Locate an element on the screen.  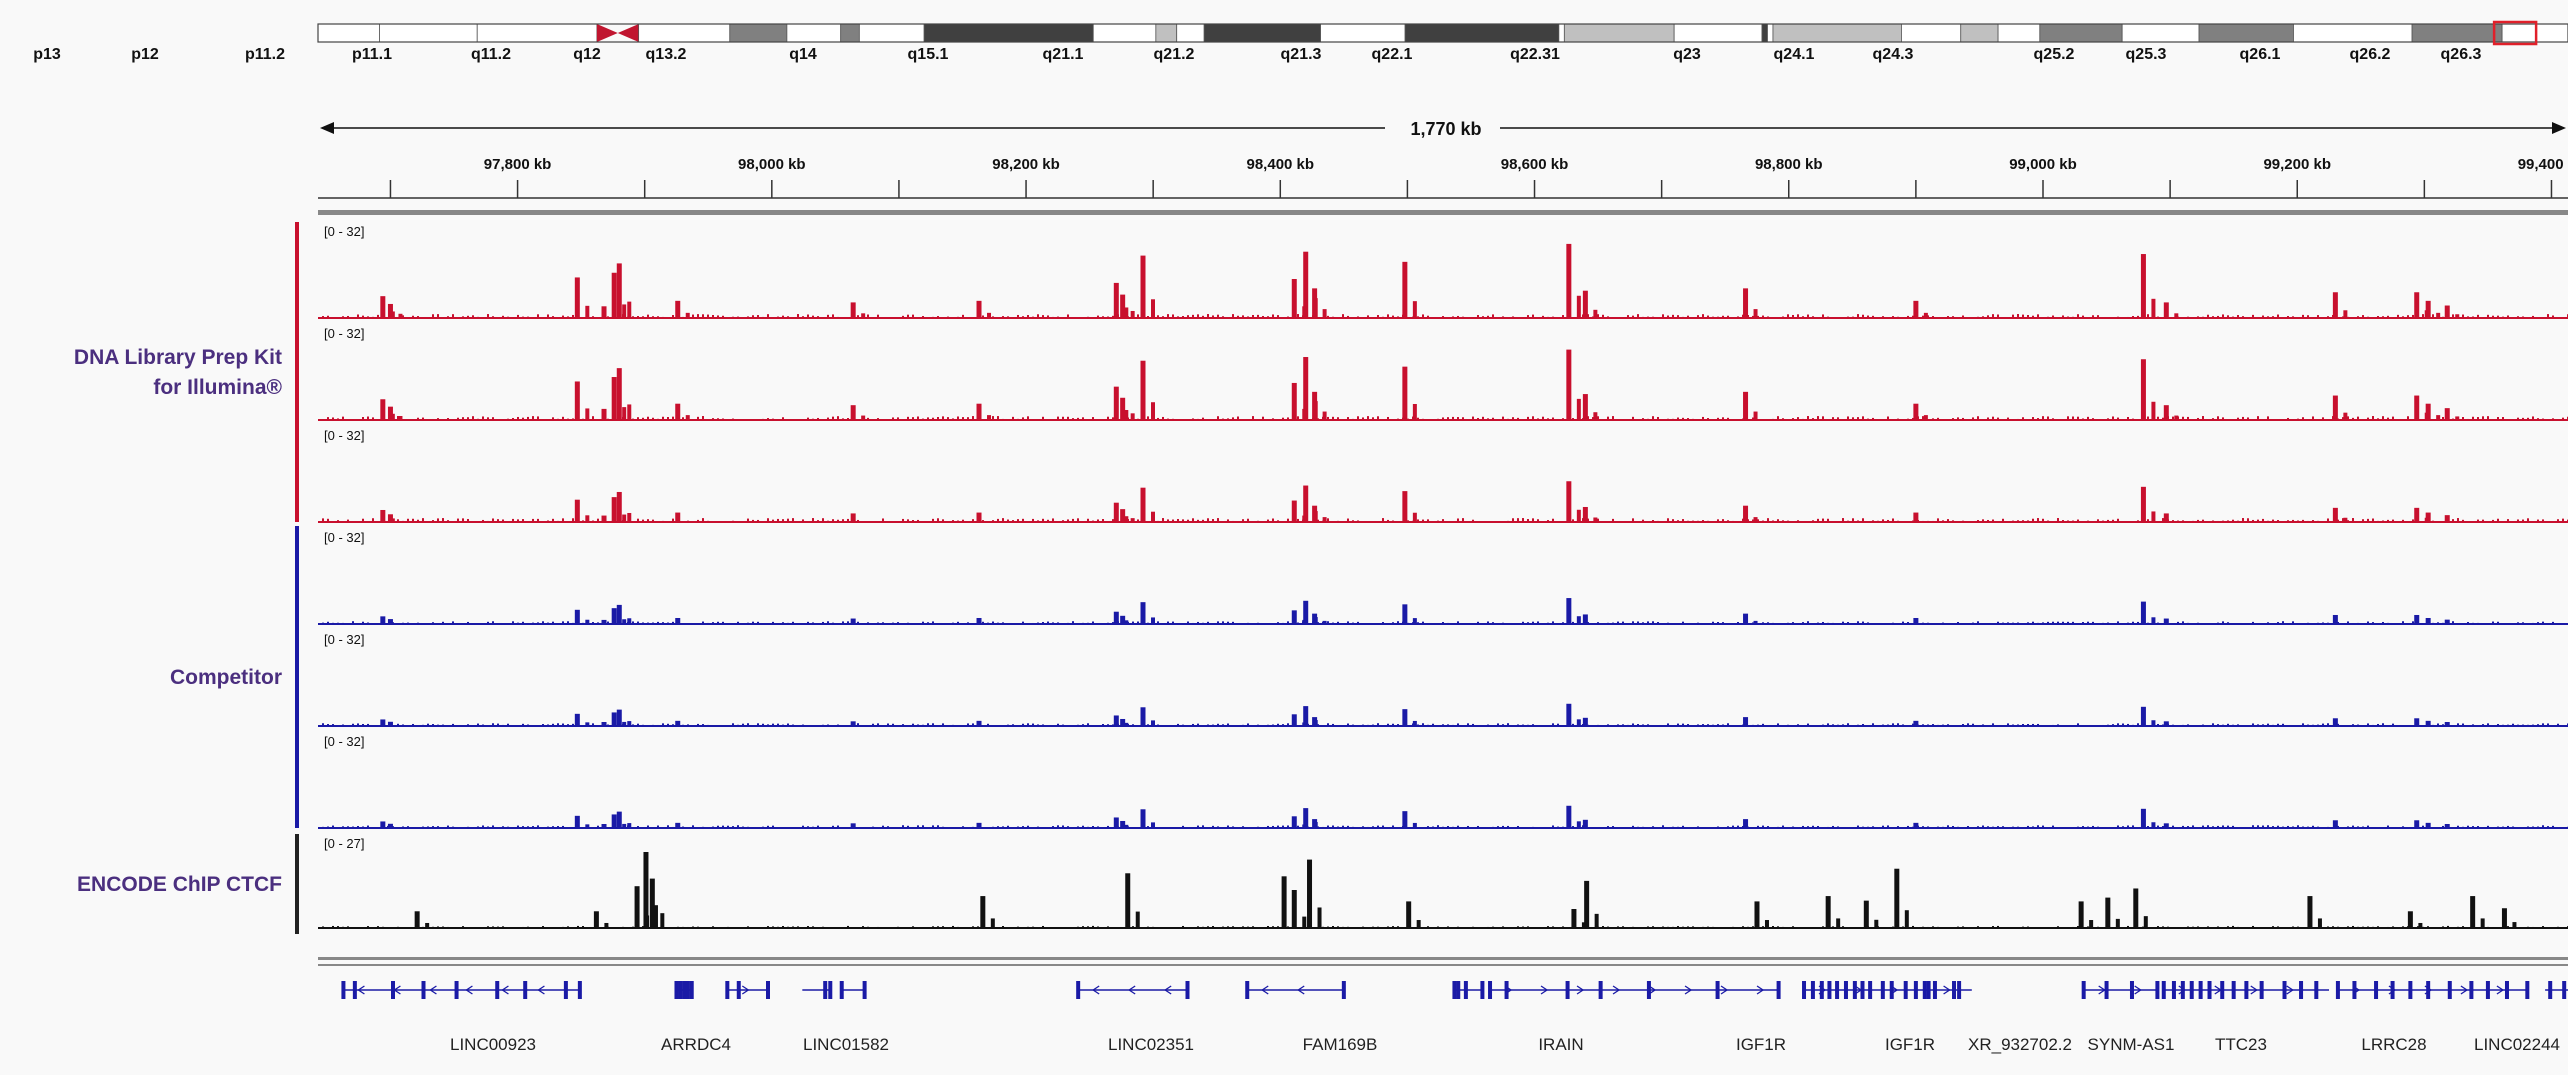
track-range-label: [0 - 27] is located at coordinates (344, 843).